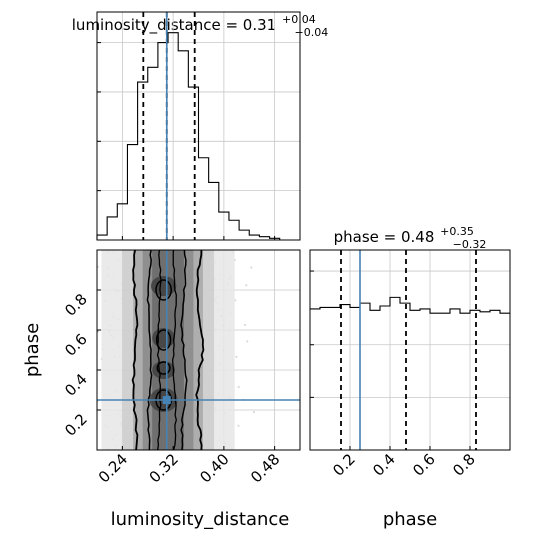 The height and width of the screenshot is (550, 550). I want to click on contour-inner-right, so click(174, 350).